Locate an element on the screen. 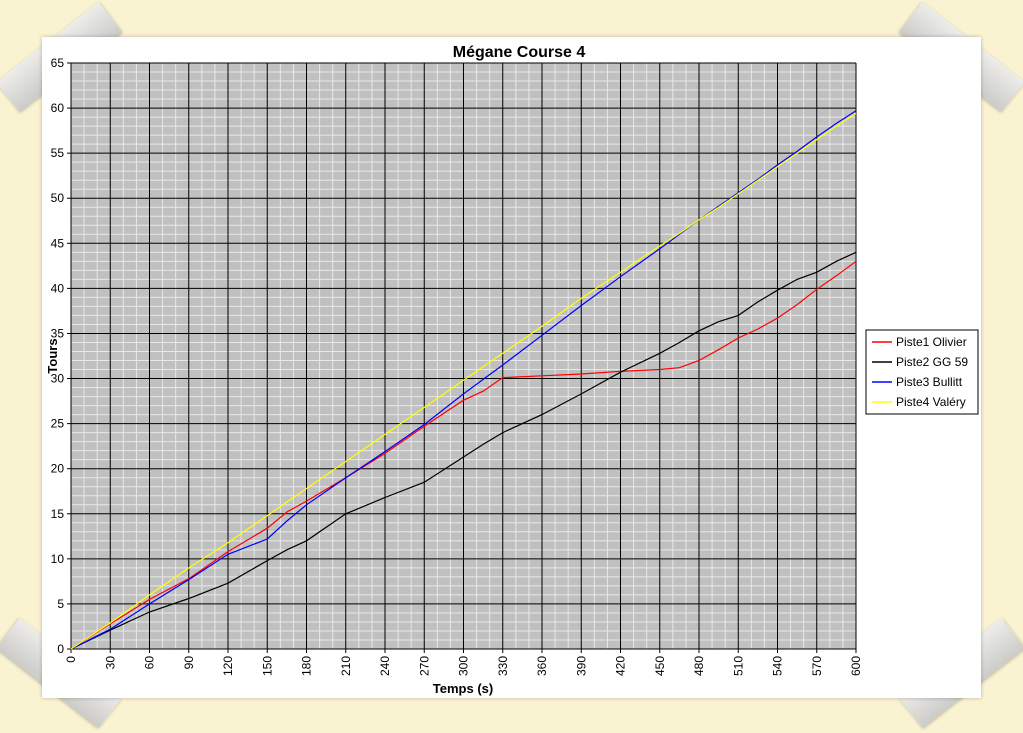 Image resolution: width=1023 pixels, height=733 pixels. legend-entry: Piste4 Valéry is located at coordinates (931, 402).